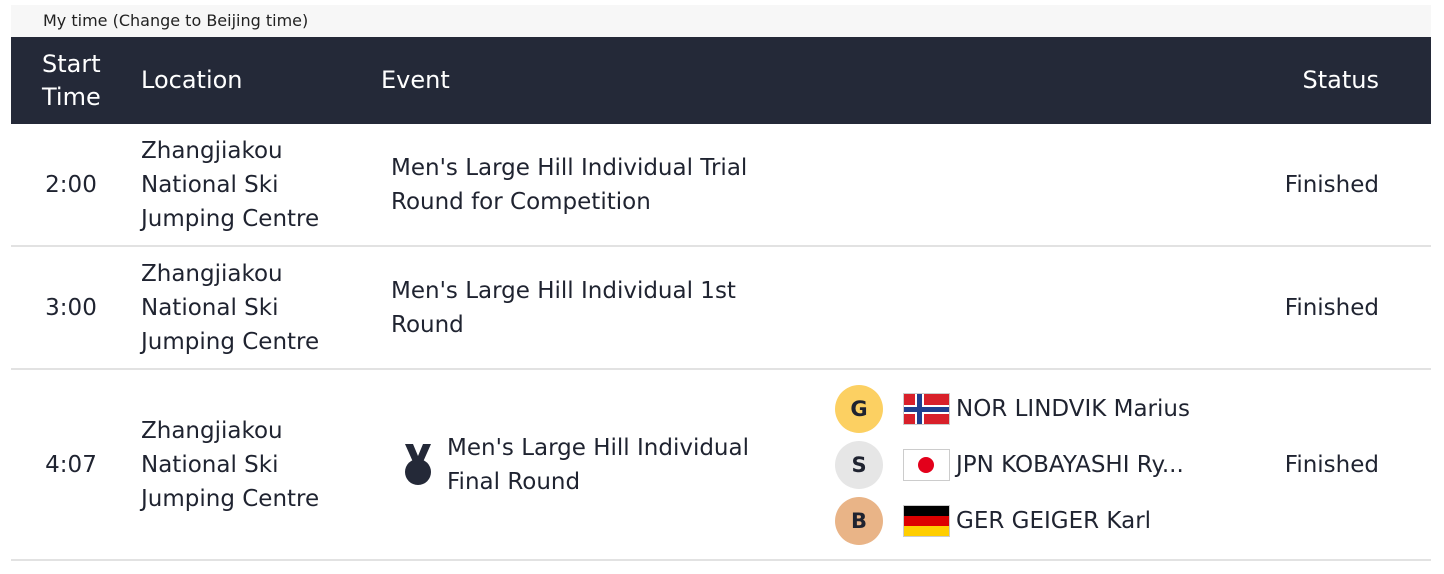 Image resolution: width=1444 pixels, height=574 pixels. Describe the element at coordinates (71, 184) in the screenshot. I see `start-time: 2:00` at that location.